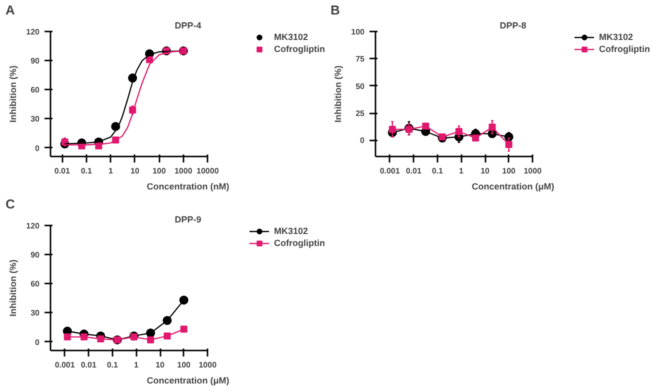 The image size is (659, 392). I want to click on x-tick-label: 10000, so click(208, 171).